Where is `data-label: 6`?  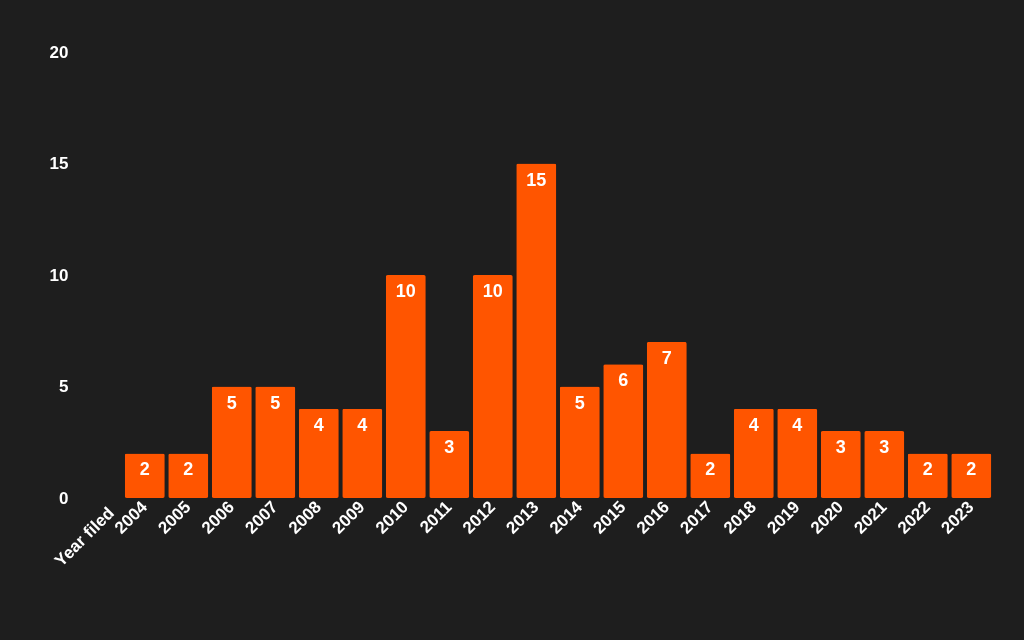 data-label: 6 is located at coordinates (623, 380).